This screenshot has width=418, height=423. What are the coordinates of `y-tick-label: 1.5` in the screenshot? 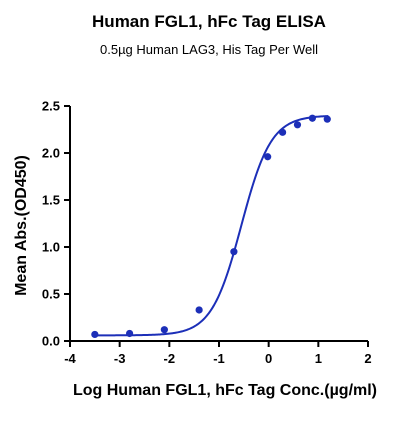 It's located at (51, 200).